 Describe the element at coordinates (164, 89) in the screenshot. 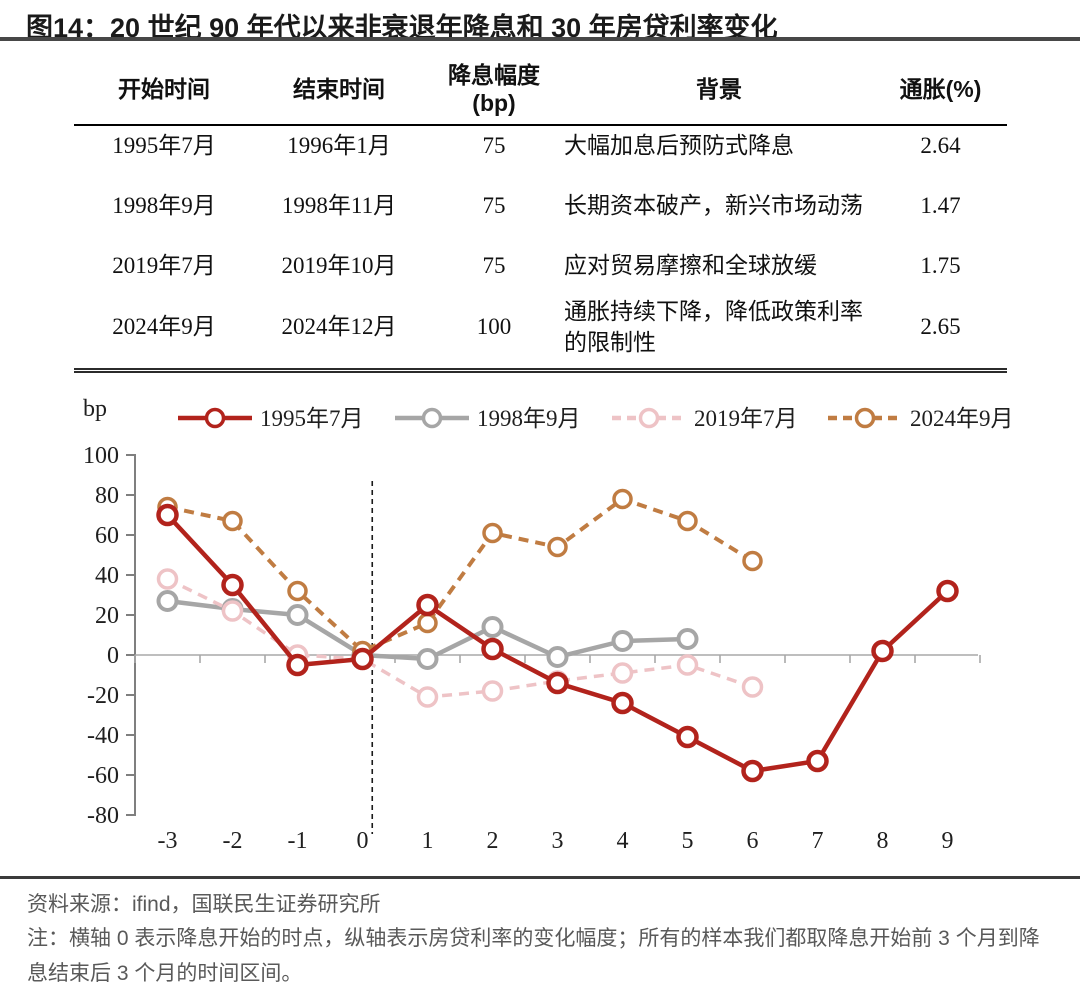

I see `table-header-cell: 开始时间` at that location.